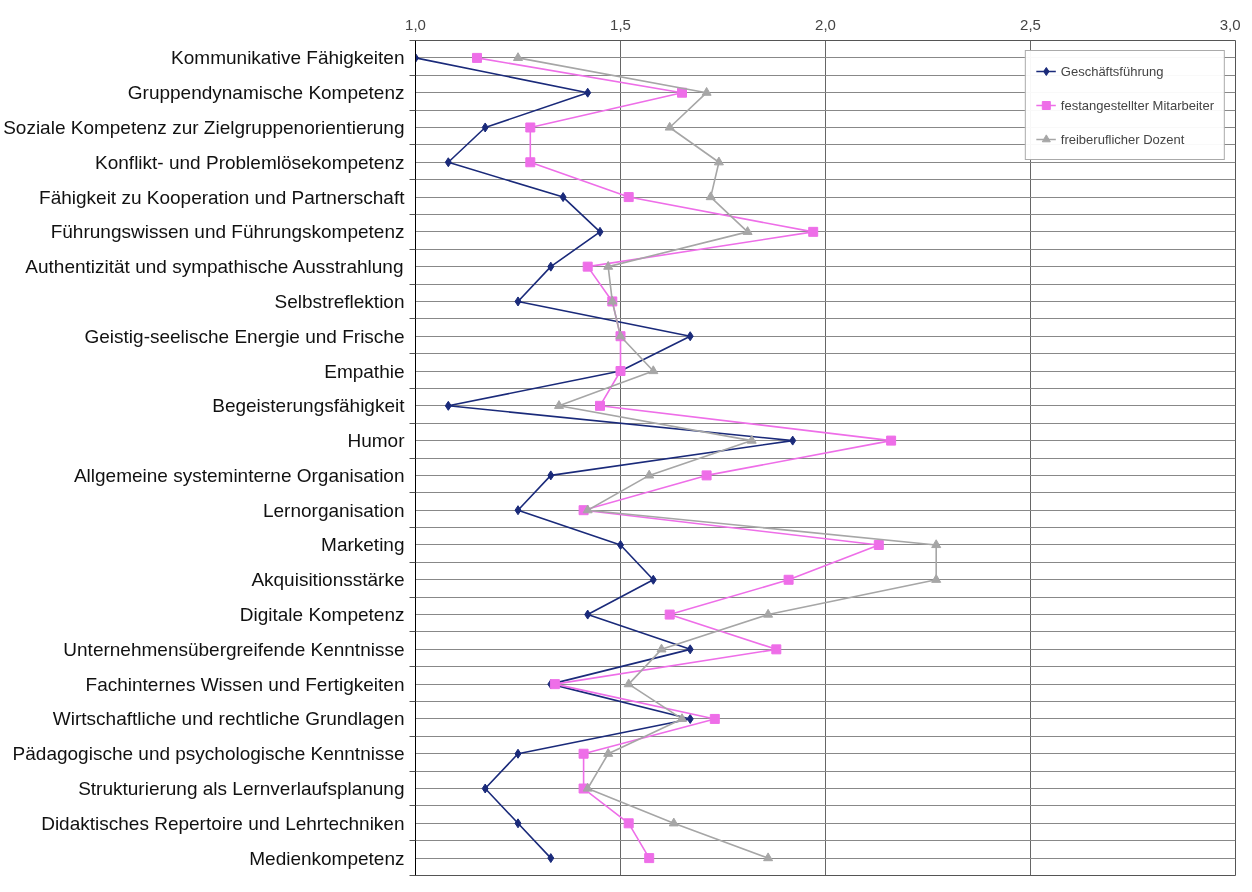  I want to click on y-tick-label: Akquisitionsstärke, so click(328, 580).